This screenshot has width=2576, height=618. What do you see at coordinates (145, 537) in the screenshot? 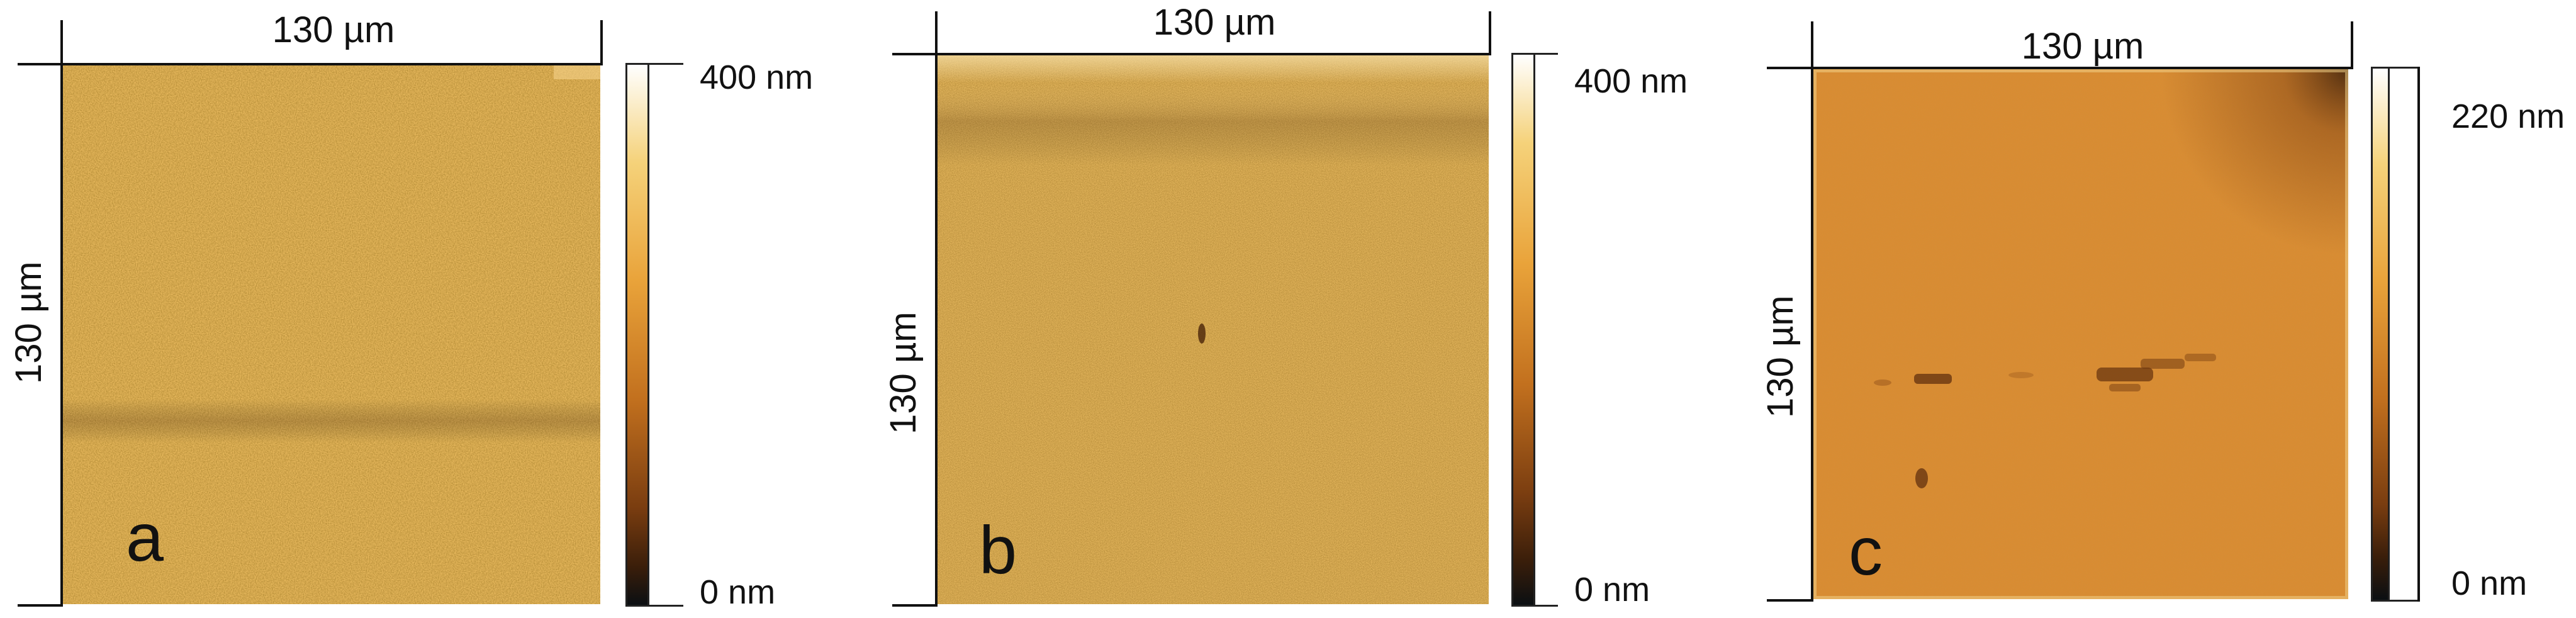
I see `panel-letter: a` at bounding box center [145, 537].